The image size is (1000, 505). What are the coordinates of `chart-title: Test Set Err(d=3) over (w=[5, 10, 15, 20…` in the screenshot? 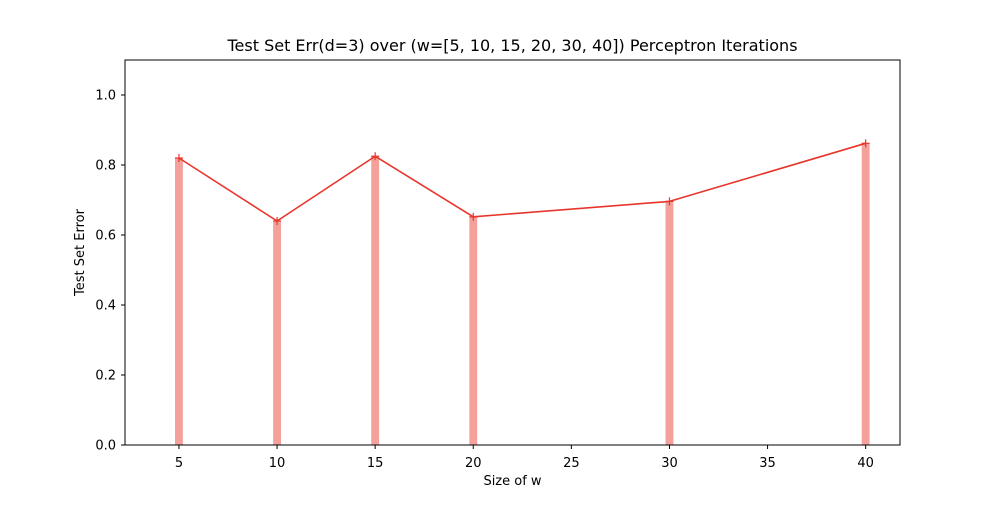 It's located at (511, 45).